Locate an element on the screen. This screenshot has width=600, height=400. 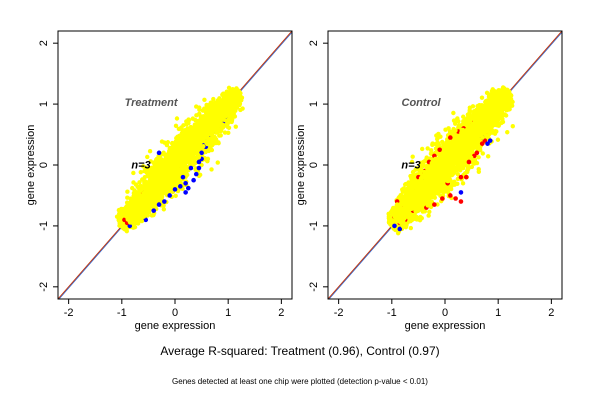
y-tick-label: -2 is located at coordinates (44, 287).